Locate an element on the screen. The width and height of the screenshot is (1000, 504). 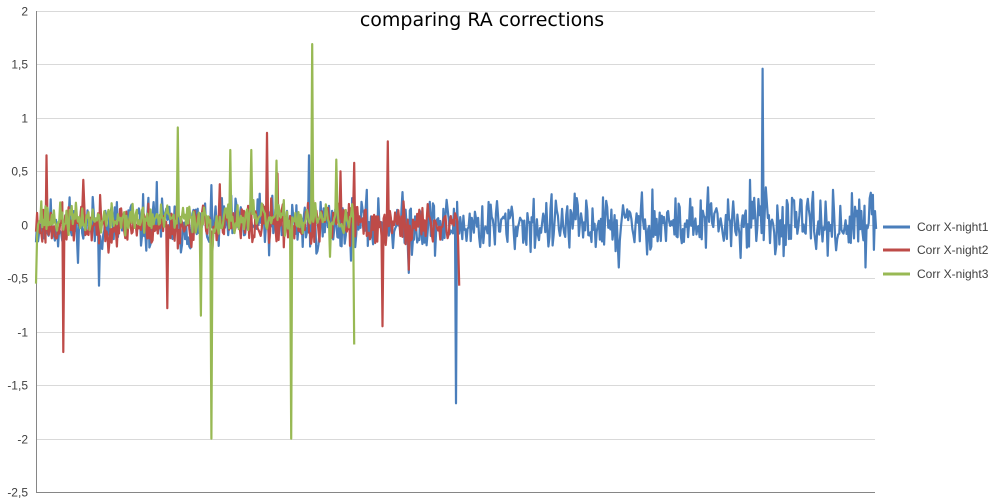
y-tick-label: 0,5 is located at coordinates (19, 172).